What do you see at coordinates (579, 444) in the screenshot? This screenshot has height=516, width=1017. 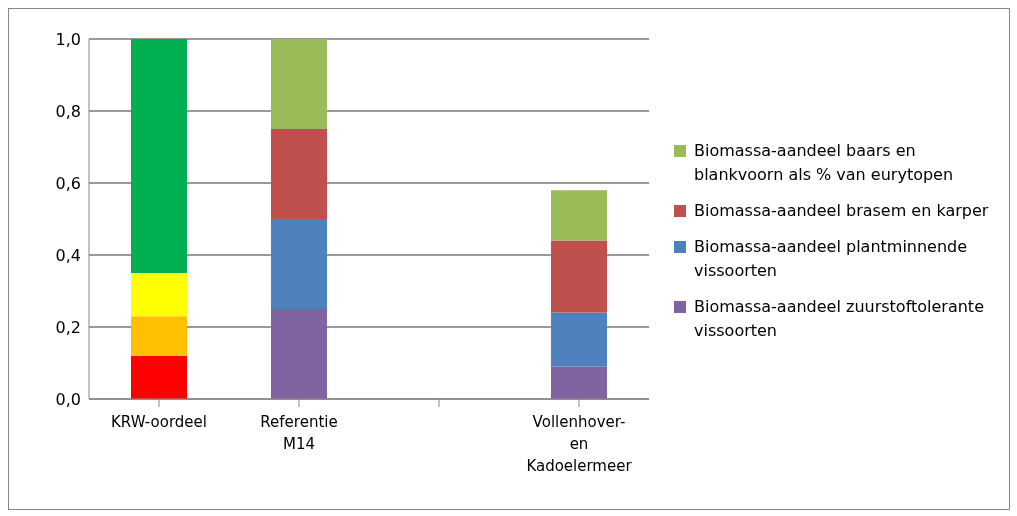 I see `x-tick-label: Vollenhover- en Kadoelermeer` at bounding box center [579, 444].